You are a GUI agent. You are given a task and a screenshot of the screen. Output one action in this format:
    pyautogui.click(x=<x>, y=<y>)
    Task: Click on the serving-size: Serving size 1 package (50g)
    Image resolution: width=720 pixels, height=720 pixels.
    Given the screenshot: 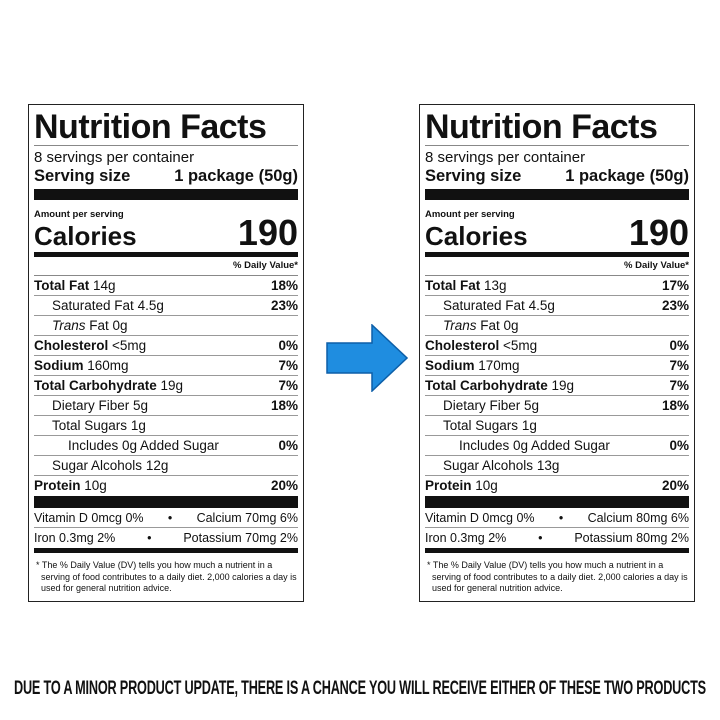 What is the action you would take?
    pyautogui.click(x=557, y=176)
    